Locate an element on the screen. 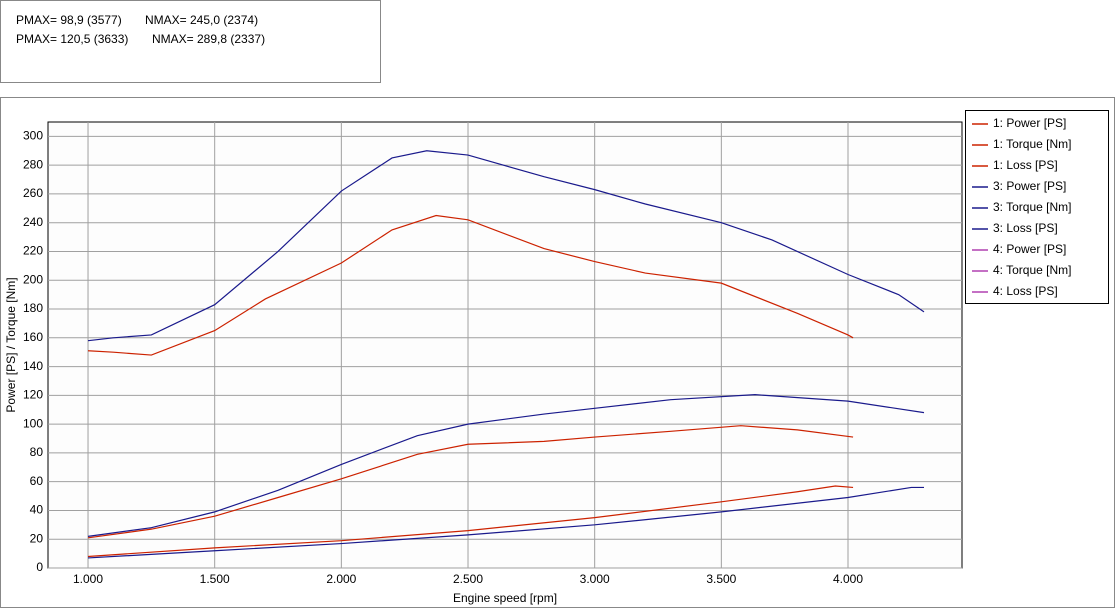 This screenshot has height=609, width=1115. legend-label: 1: Torque [Nm] is located at coordinates (1032, 144).